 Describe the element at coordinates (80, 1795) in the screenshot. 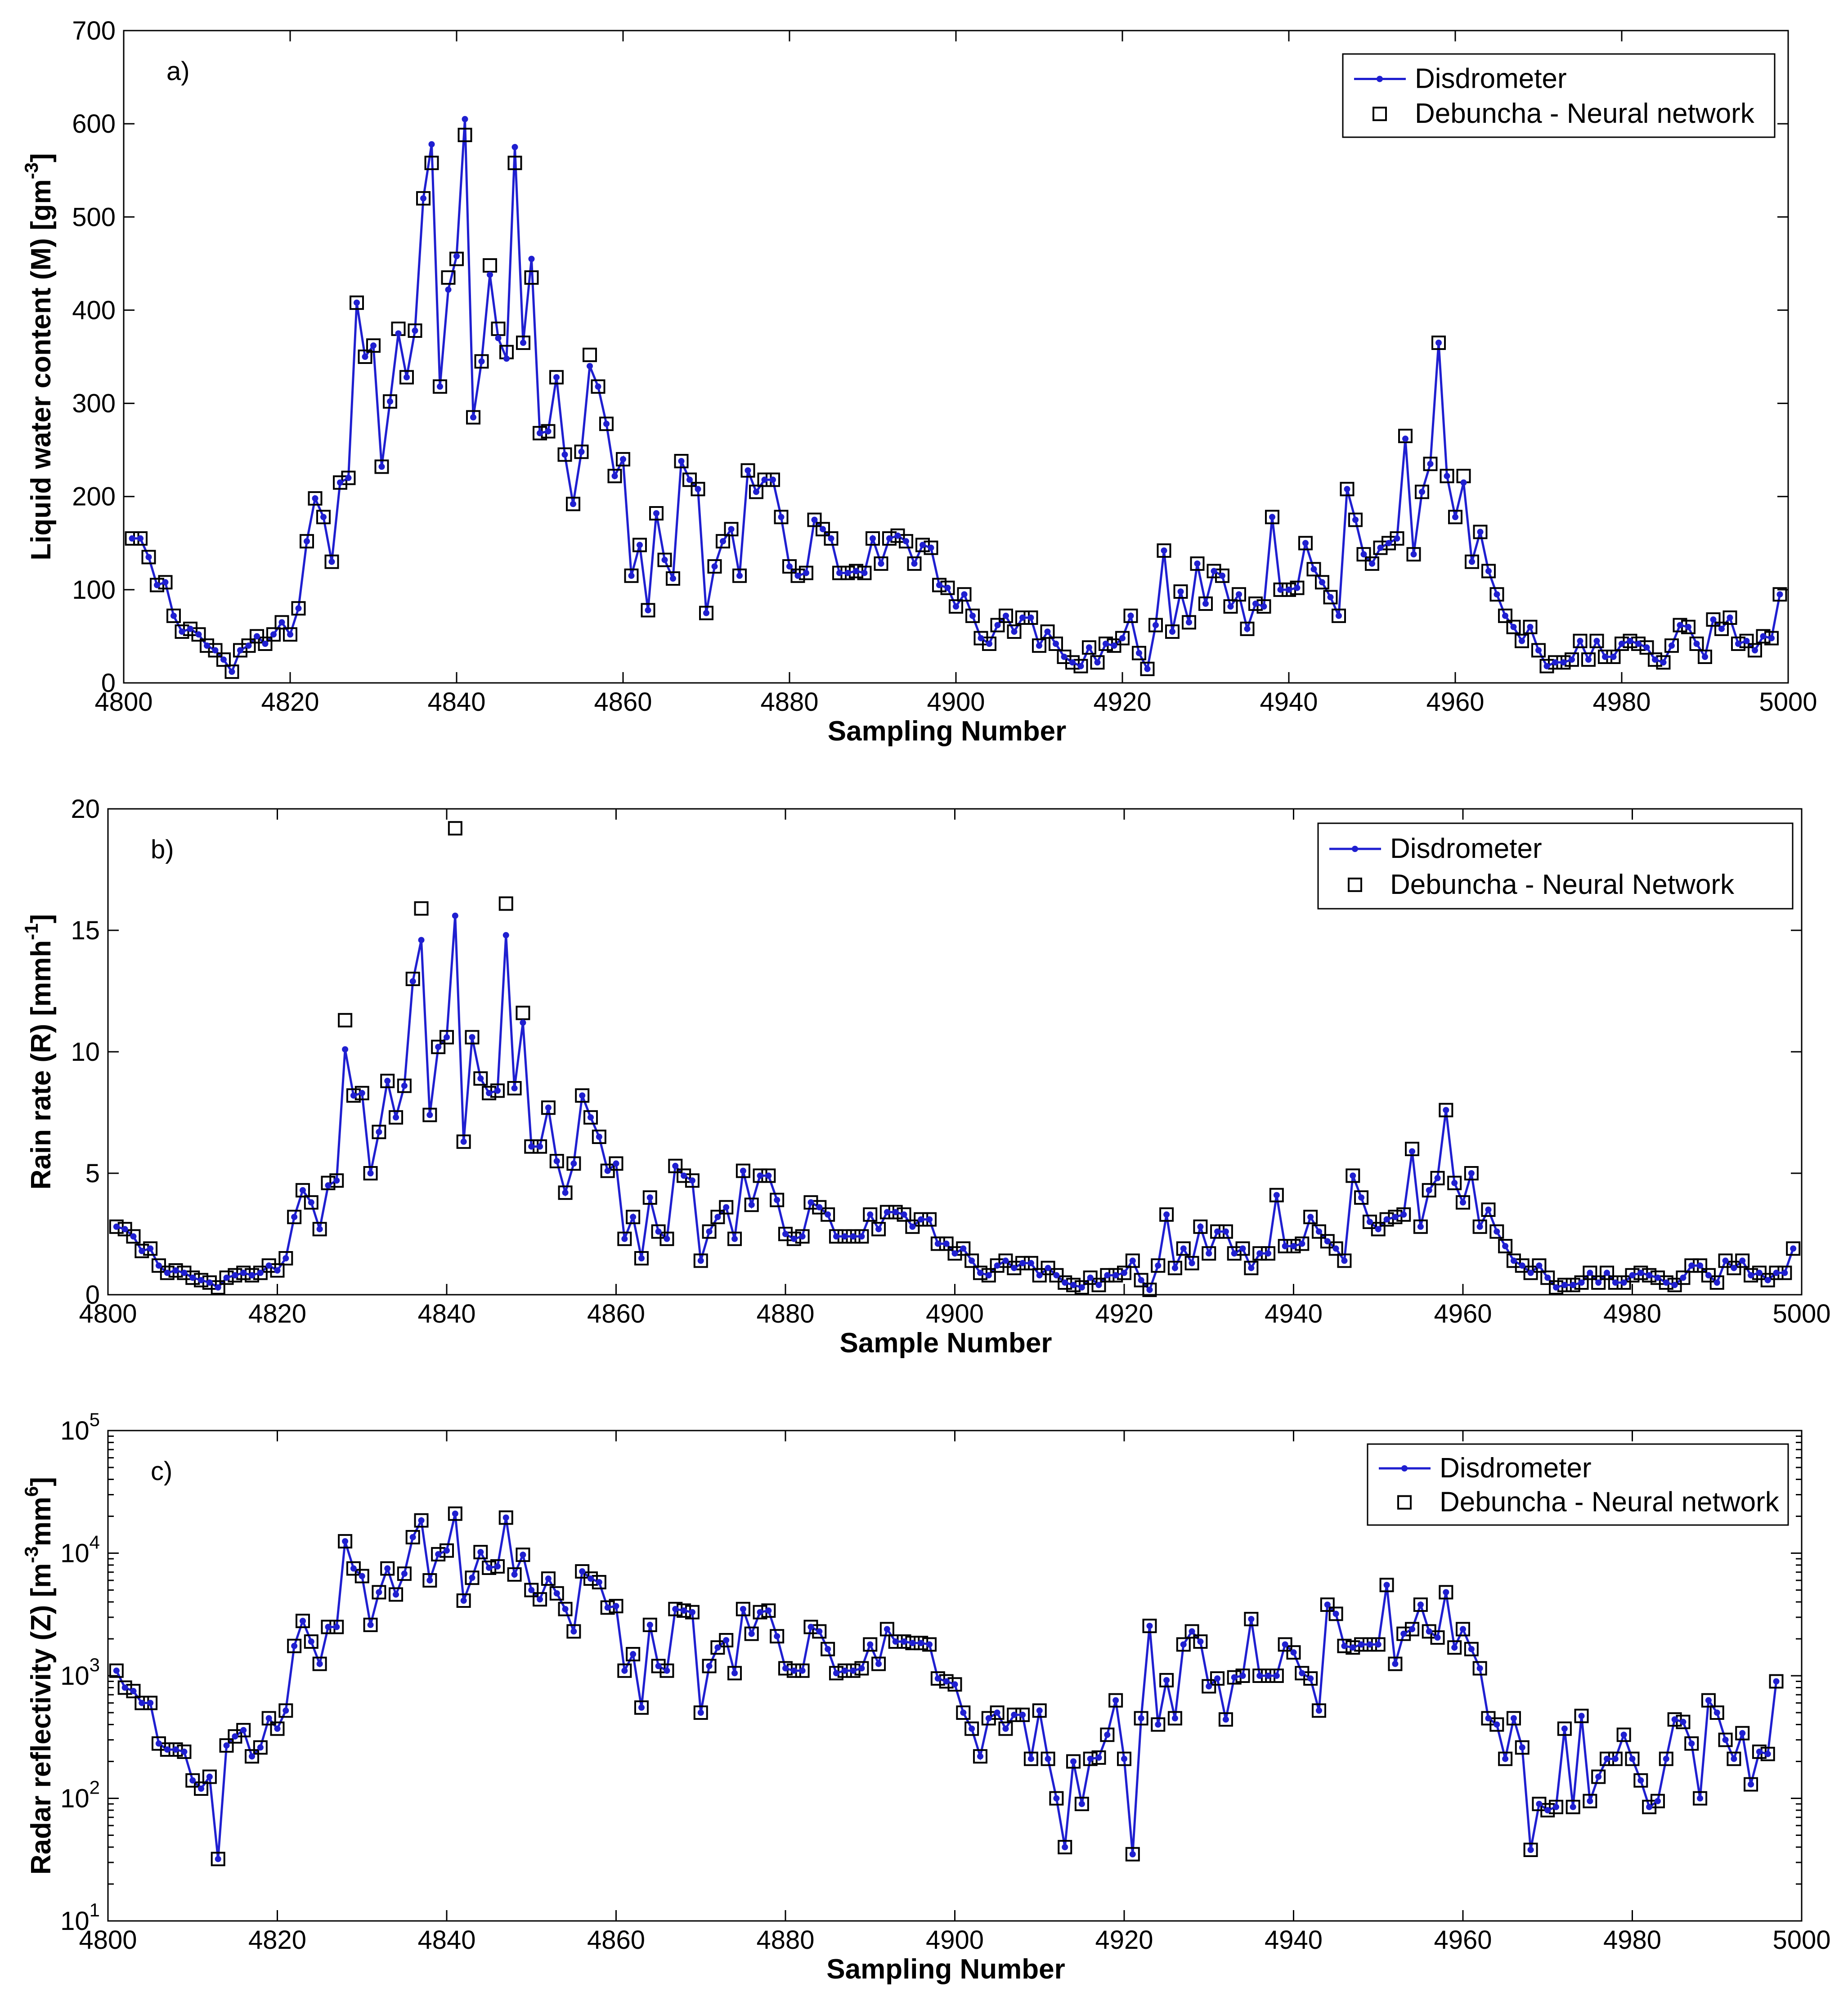

I see `y-tick-label: 102` at that location.